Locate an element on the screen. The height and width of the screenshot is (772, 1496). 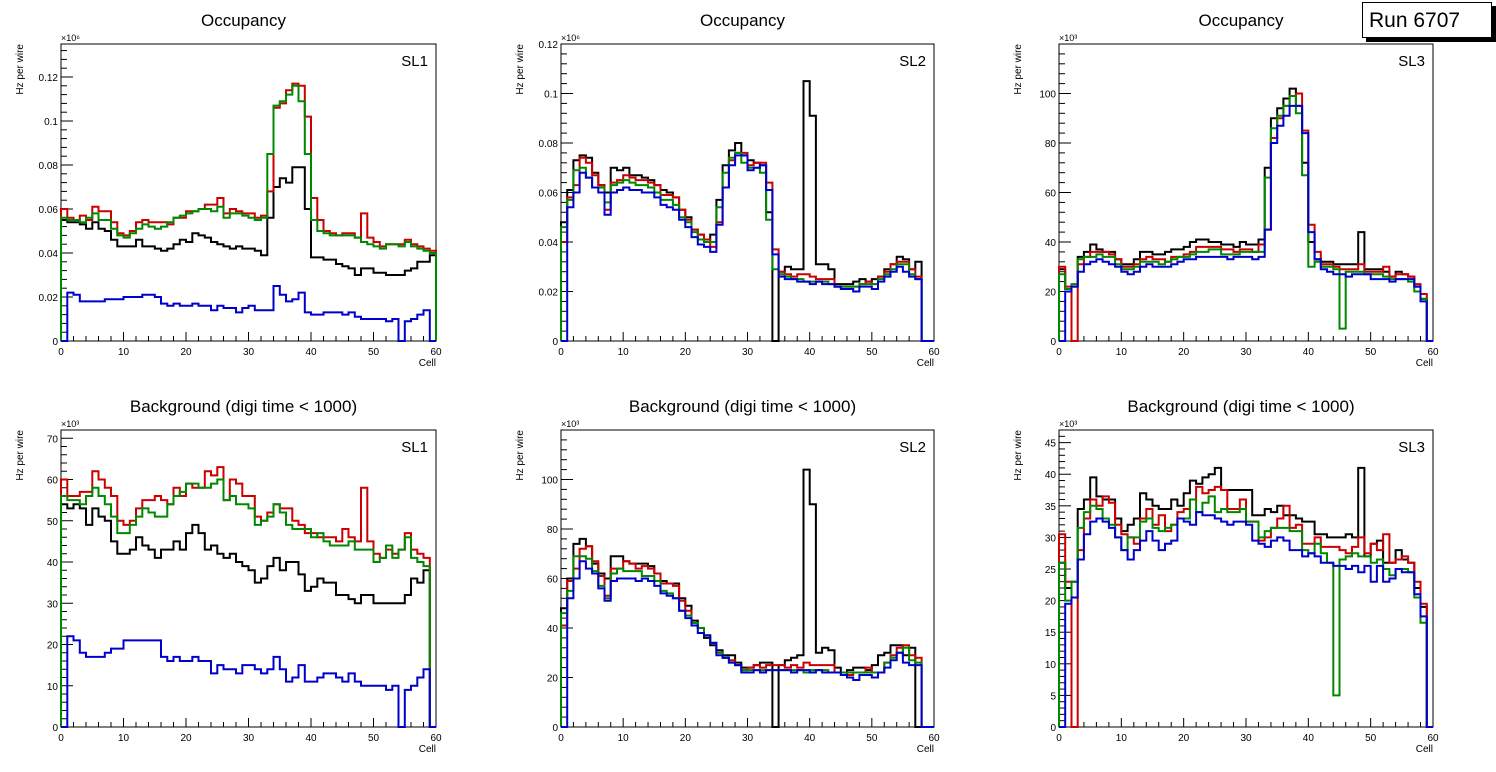
series-line-green is located at coordinates (248, 603).